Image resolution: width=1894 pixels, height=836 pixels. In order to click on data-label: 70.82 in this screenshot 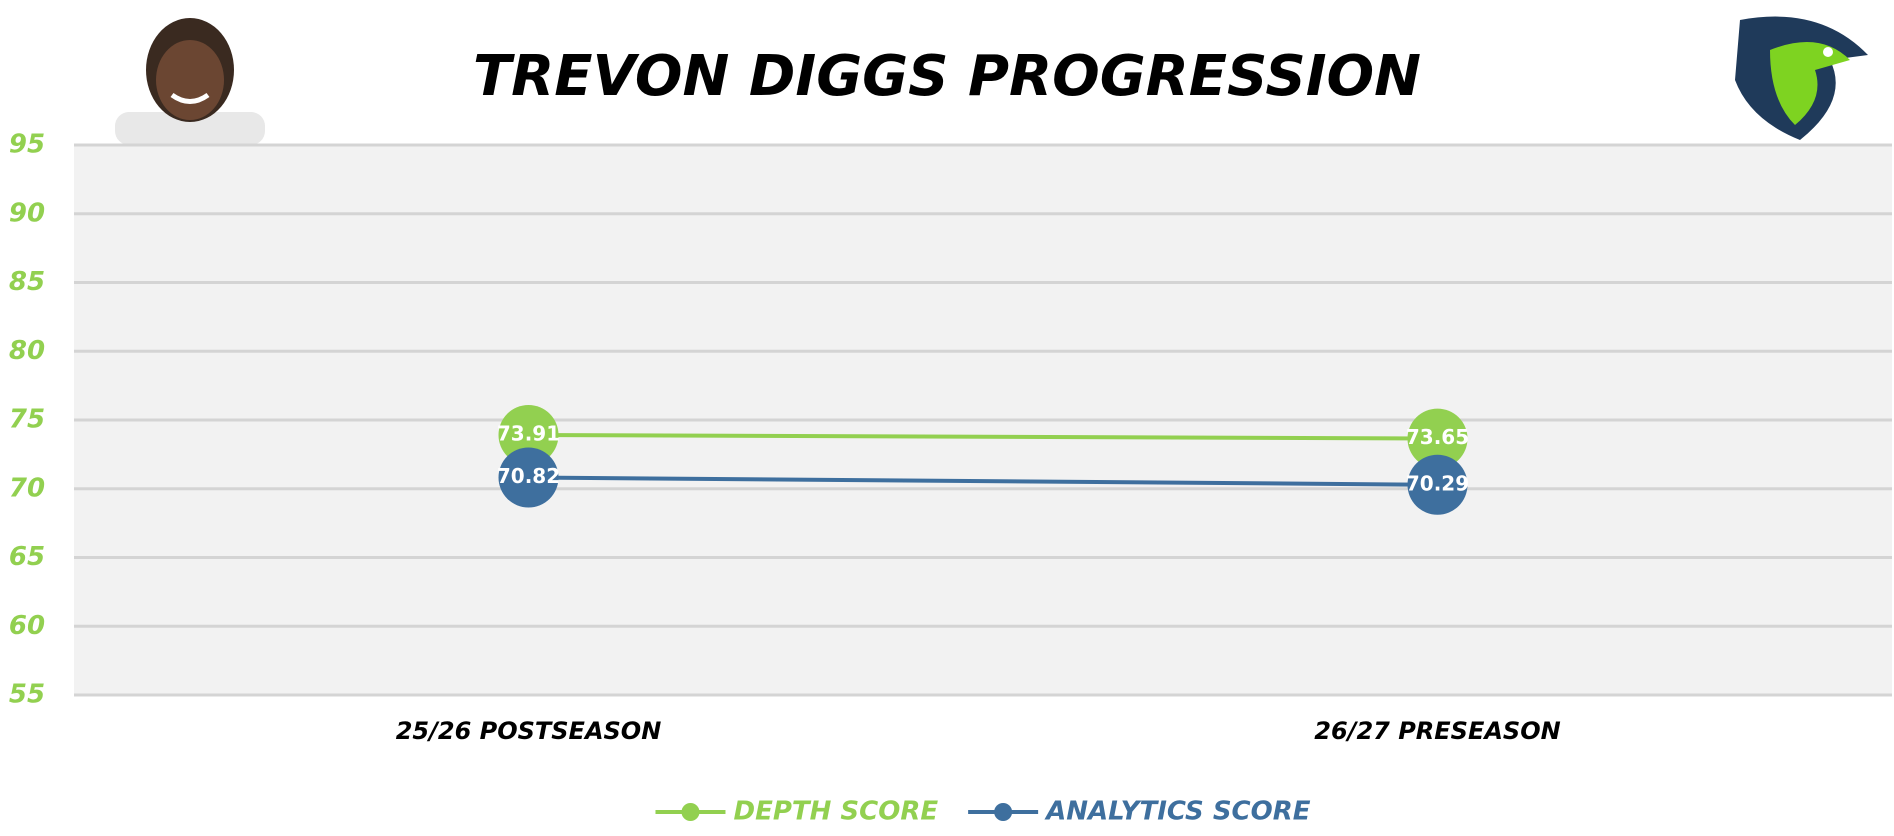, I will do `click(528, 476)`.